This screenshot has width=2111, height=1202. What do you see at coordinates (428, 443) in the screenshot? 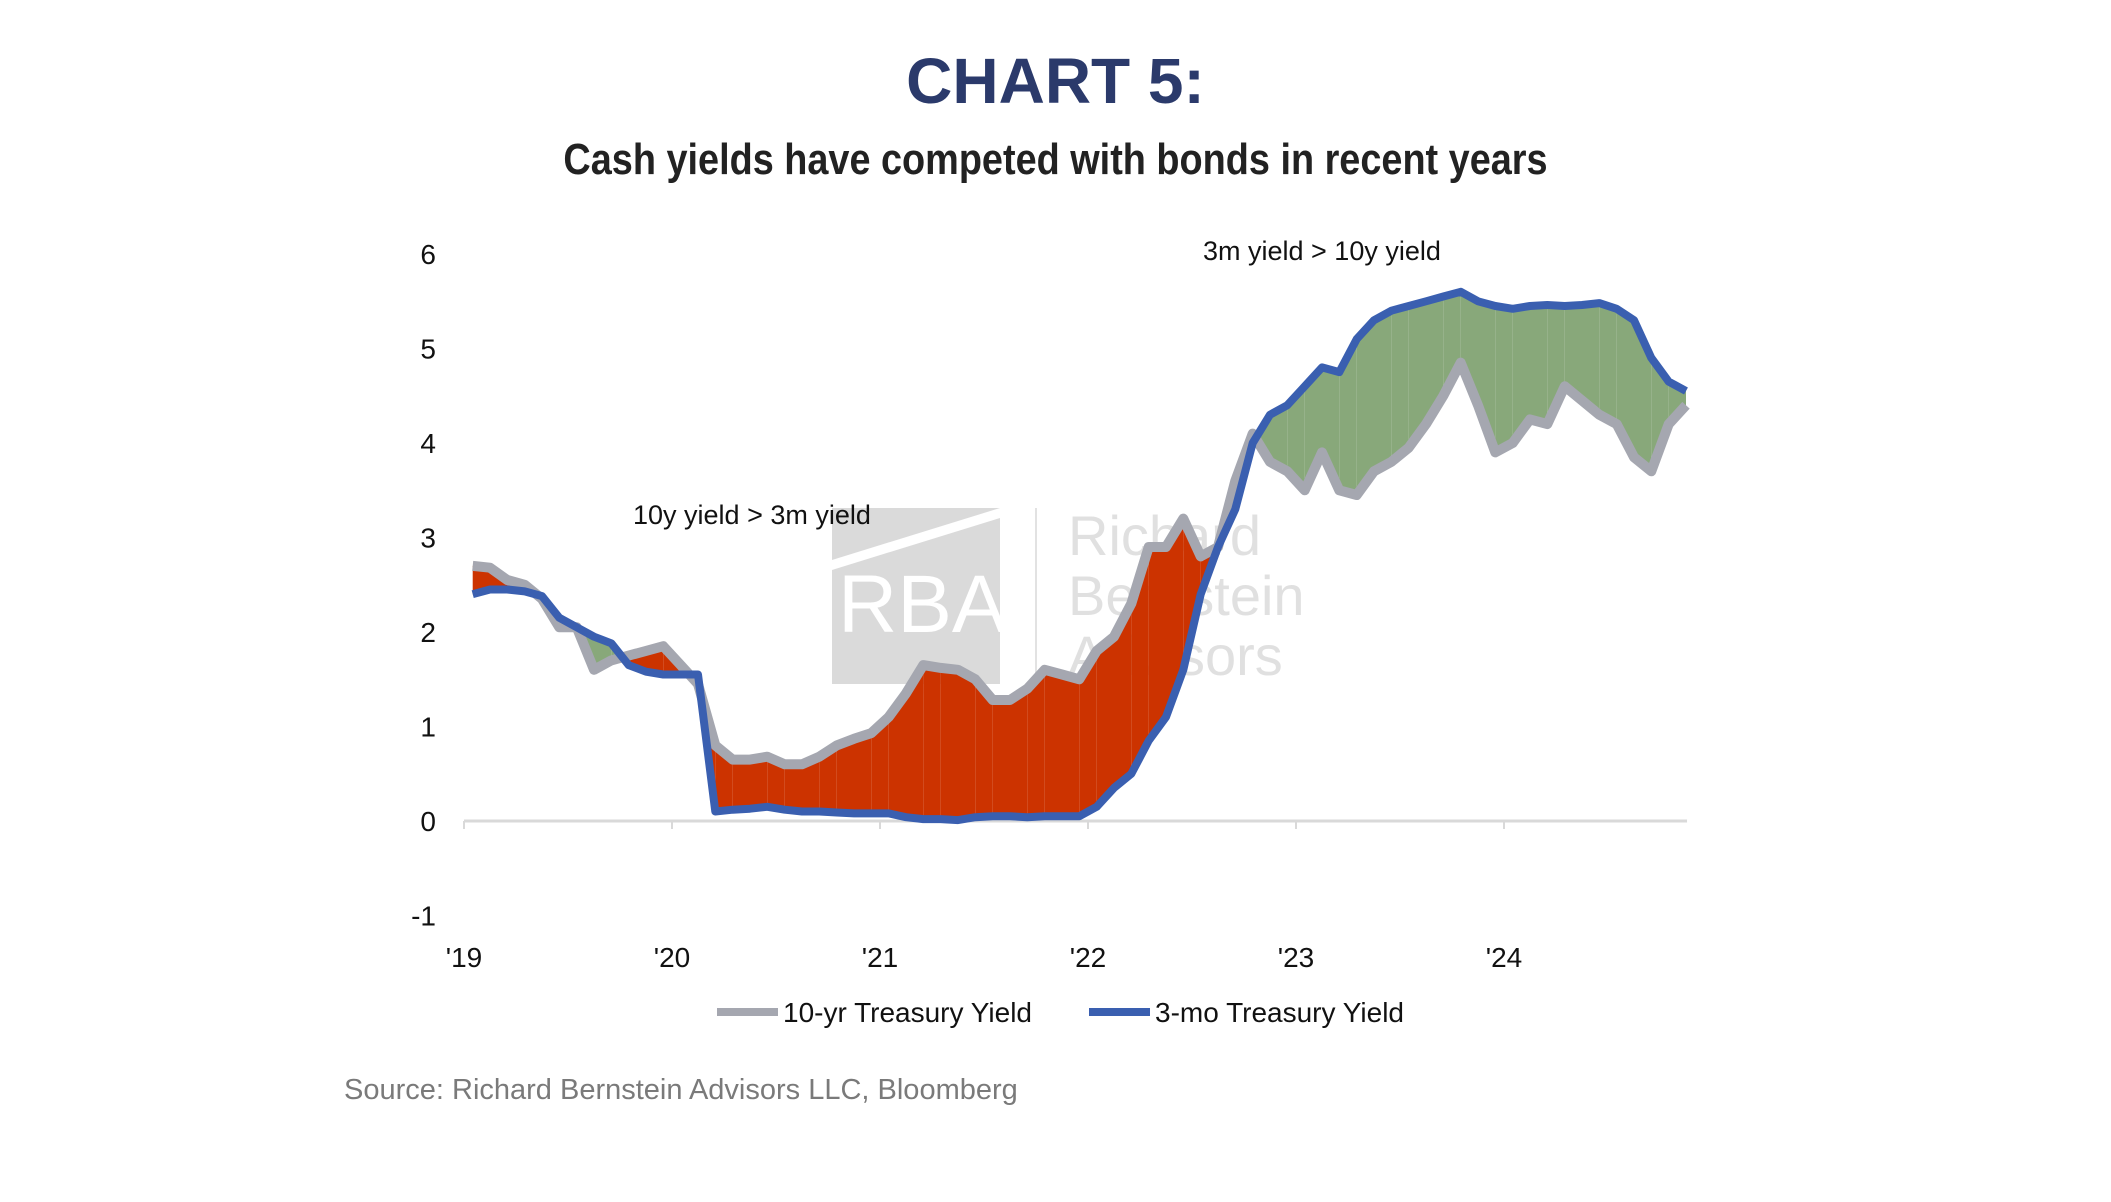
I see `y-tick-label: 4` at bounding box center [428, 443].